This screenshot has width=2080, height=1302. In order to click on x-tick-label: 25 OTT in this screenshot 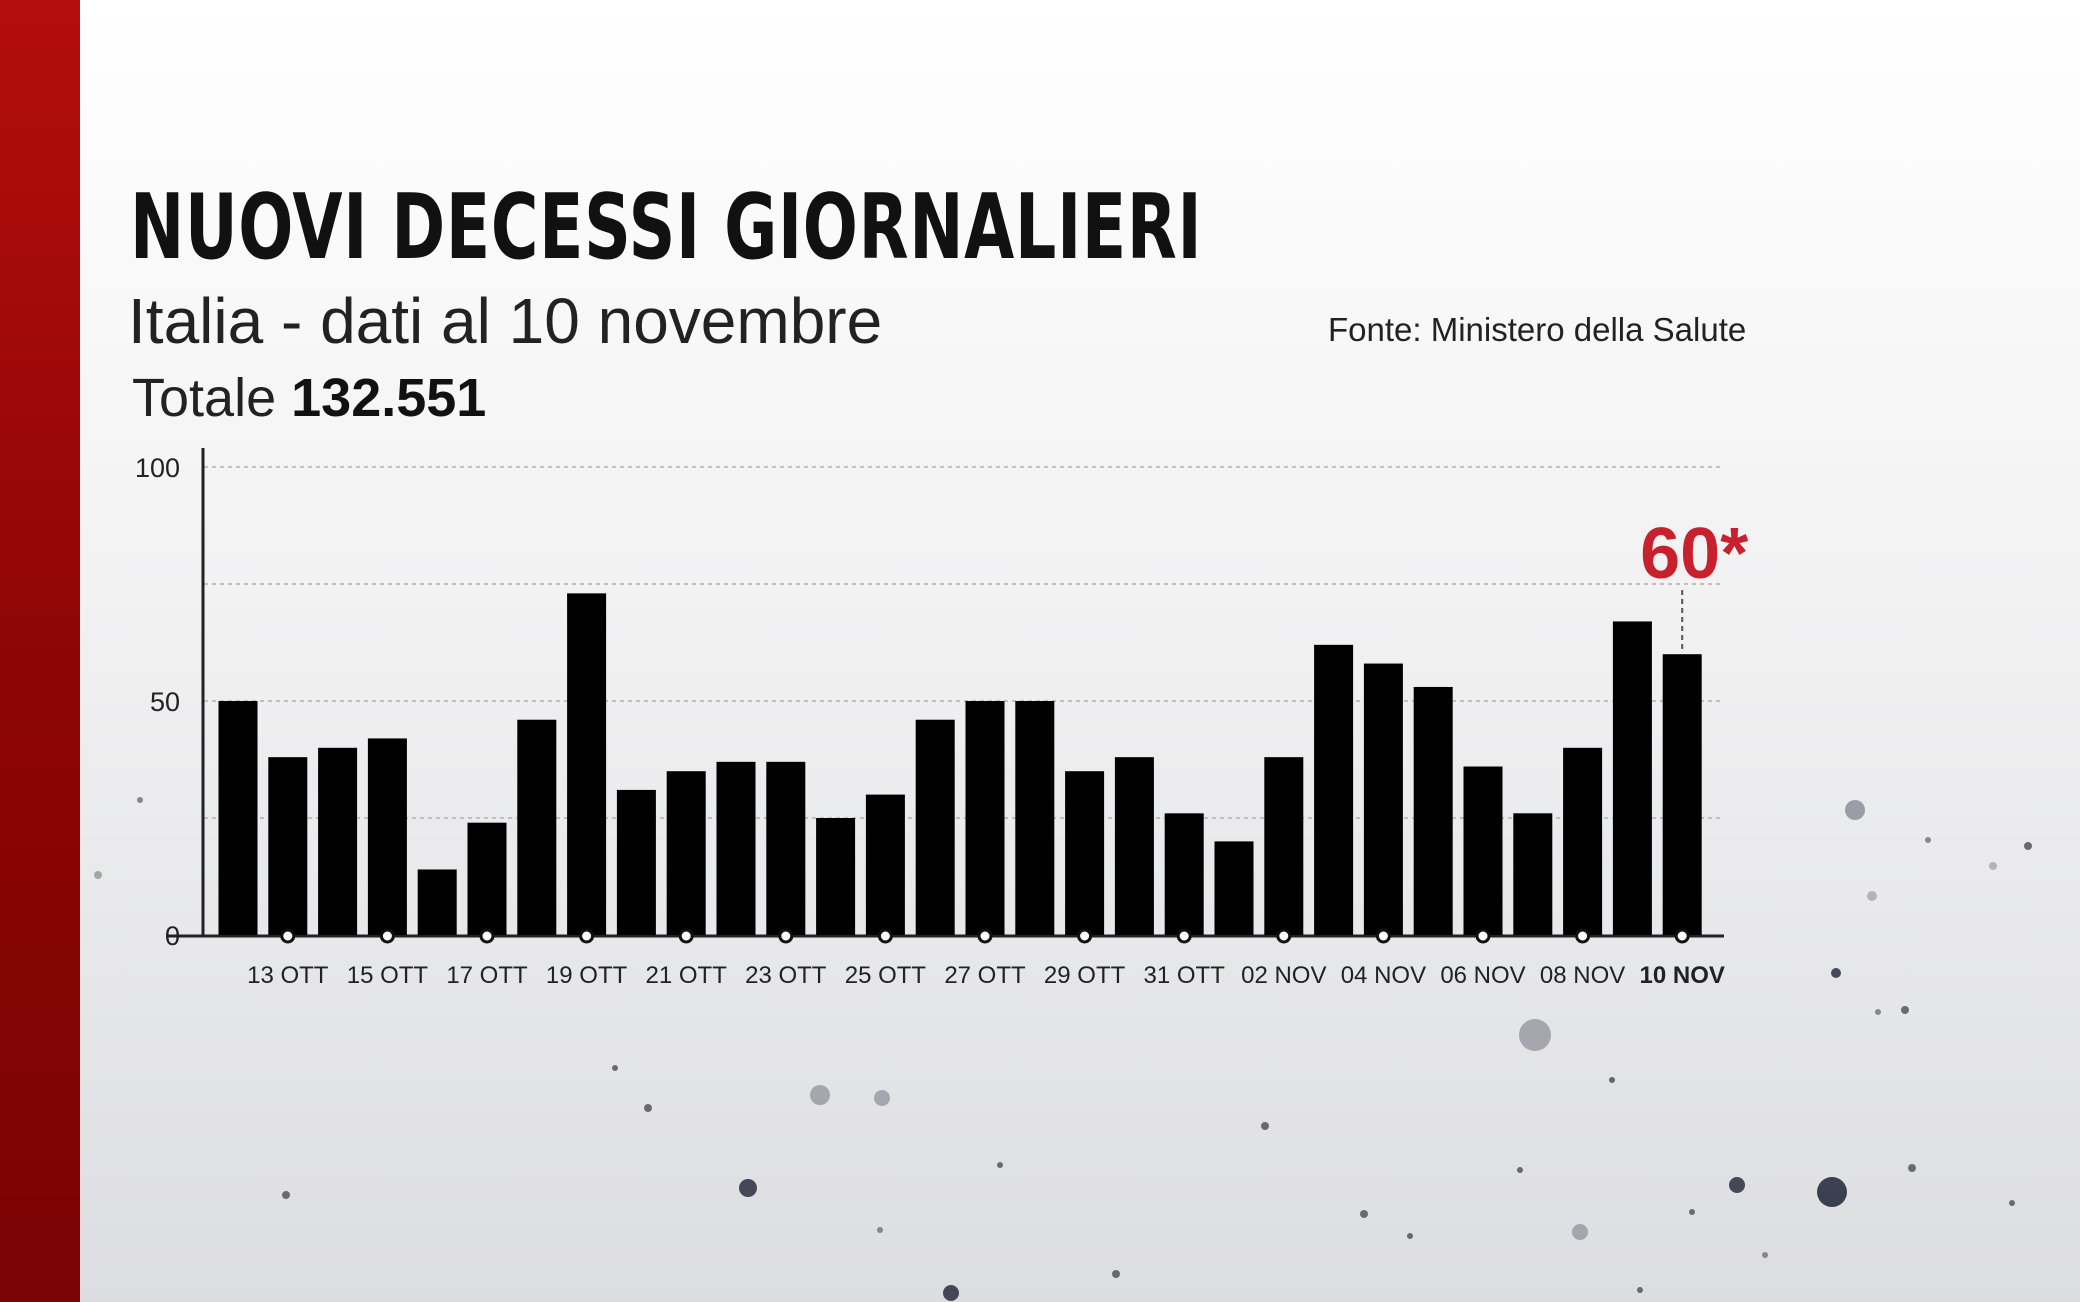, I will do `click(886, 975)`.